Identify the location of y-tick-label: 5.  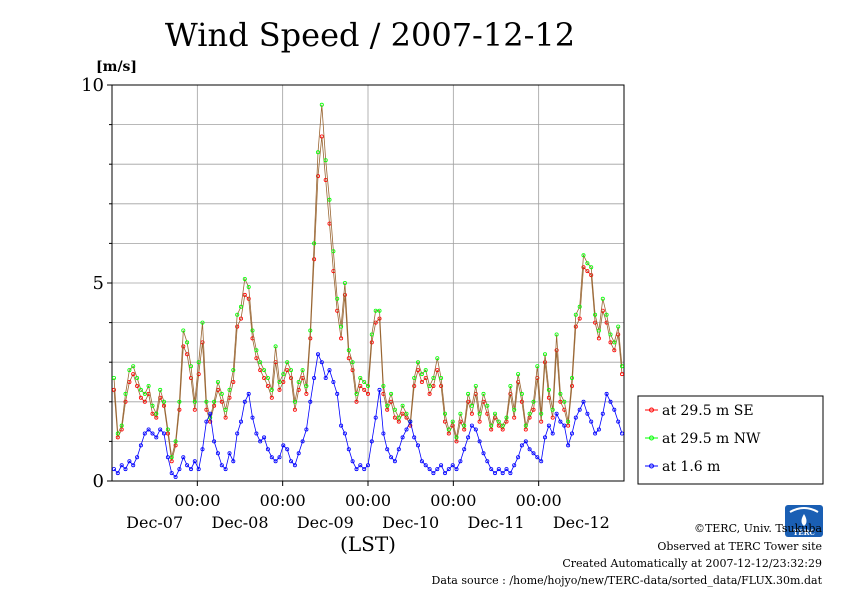
(98, 283).